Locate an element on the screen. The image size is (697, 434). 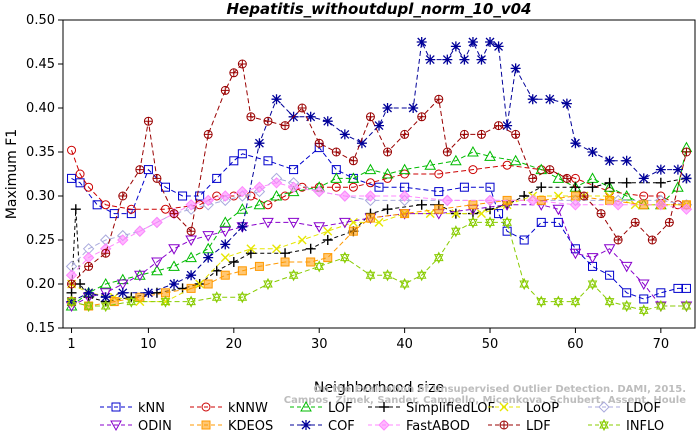
legend-item-fastabod: FastABOD is located at coordinates (419, 426).